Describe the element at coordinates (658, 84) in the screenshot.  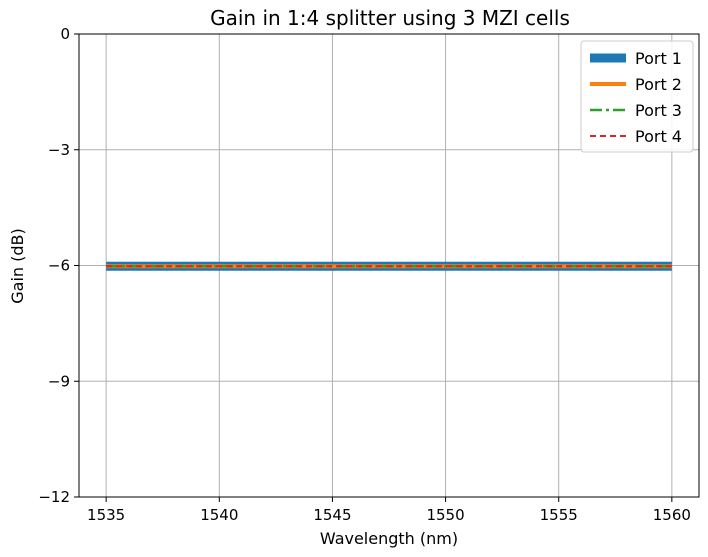
I see `legend-label: Port 2` at that location.